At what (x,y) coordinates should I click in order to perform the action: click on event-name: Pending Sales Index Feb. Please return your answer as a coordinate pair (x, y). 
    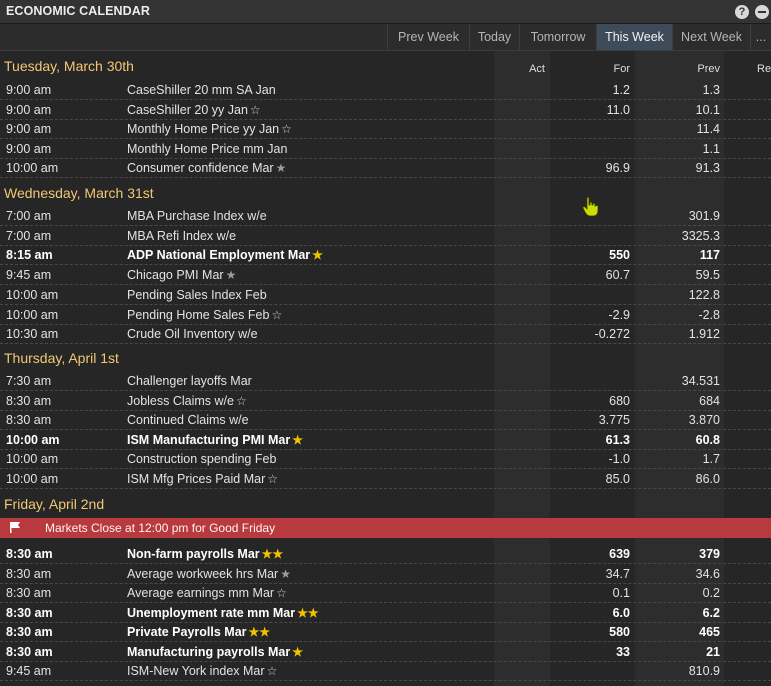
    Looking at the image, I should click on (197, 295).